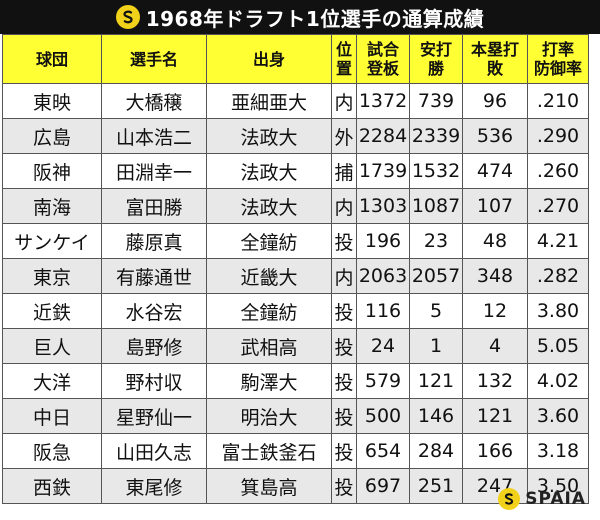  I want to click on footer-brand: SPAIA, so click(555, 499).